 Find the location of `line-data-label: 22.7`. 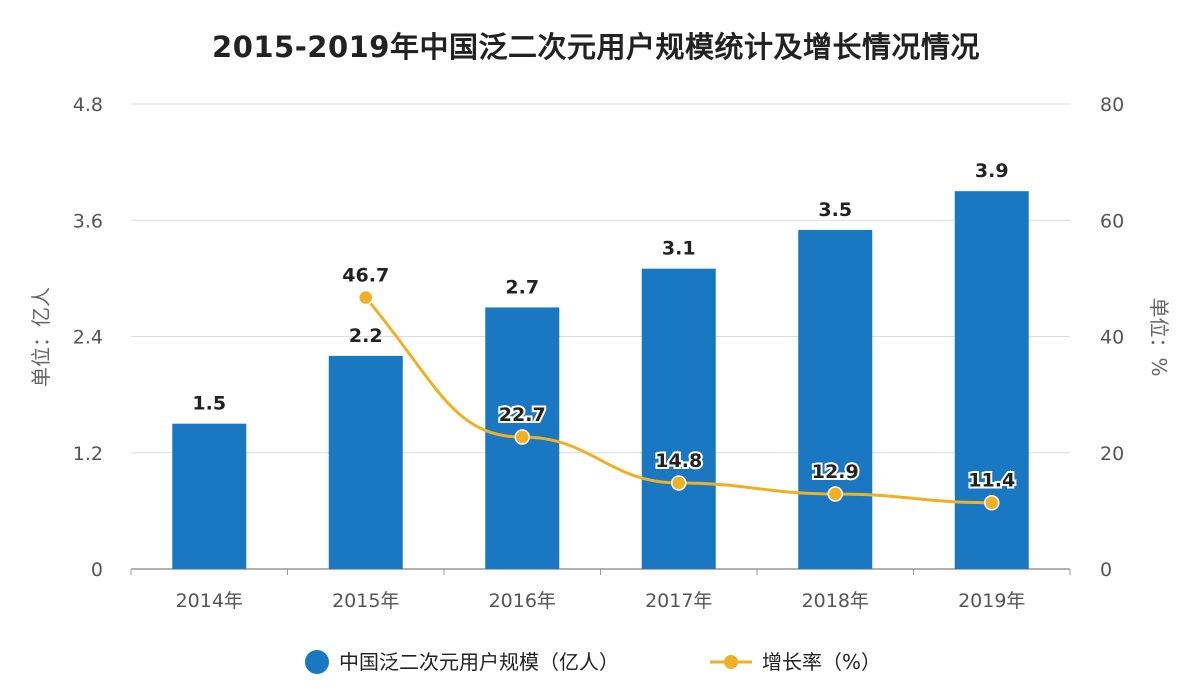

line-data-label: 22.7 is located at coordinates (522, 415).